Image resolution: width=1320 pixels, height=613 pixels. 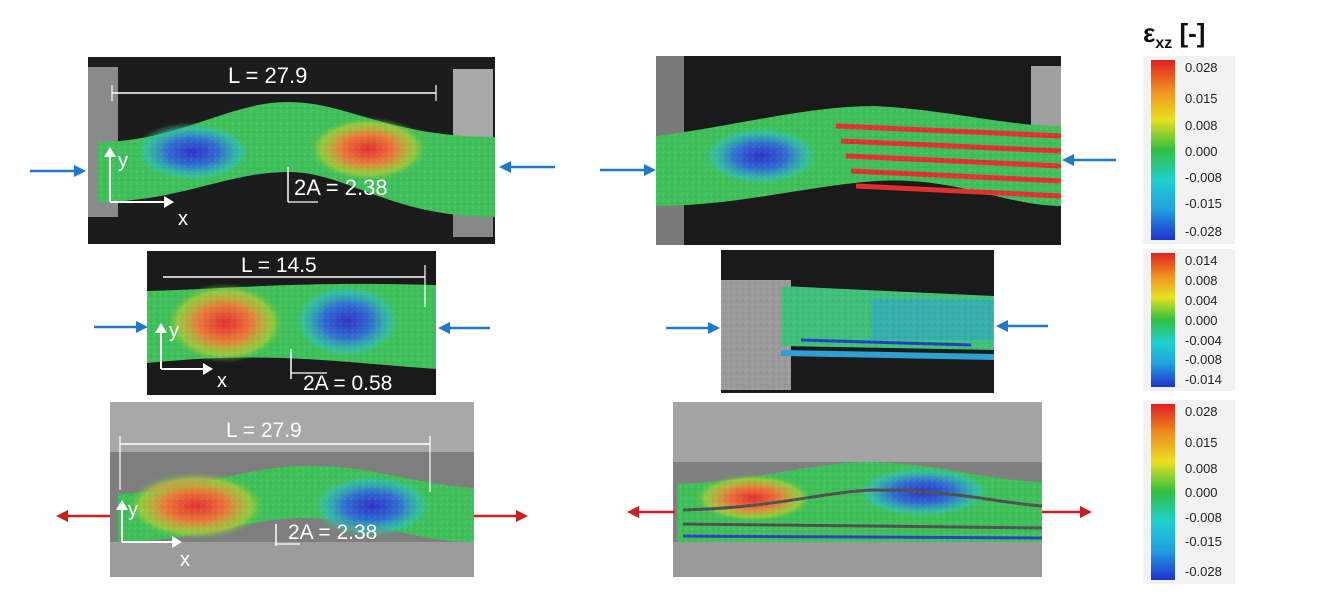 I want to click on panel-r2-left: L = 14.5 2A = 0.58 y x, so click(x=291, y=323).